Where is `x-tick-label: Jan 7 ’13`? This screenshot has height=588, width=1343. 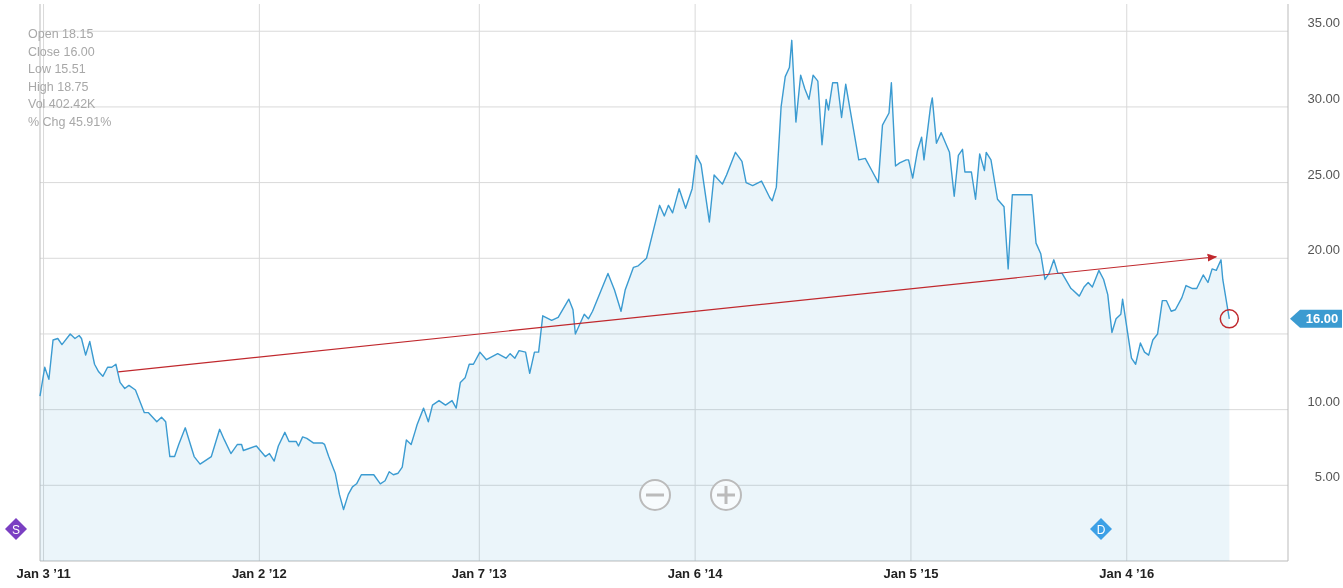 x-tick-label: Jan 7 ’13 is located at coordinates (479, 573).